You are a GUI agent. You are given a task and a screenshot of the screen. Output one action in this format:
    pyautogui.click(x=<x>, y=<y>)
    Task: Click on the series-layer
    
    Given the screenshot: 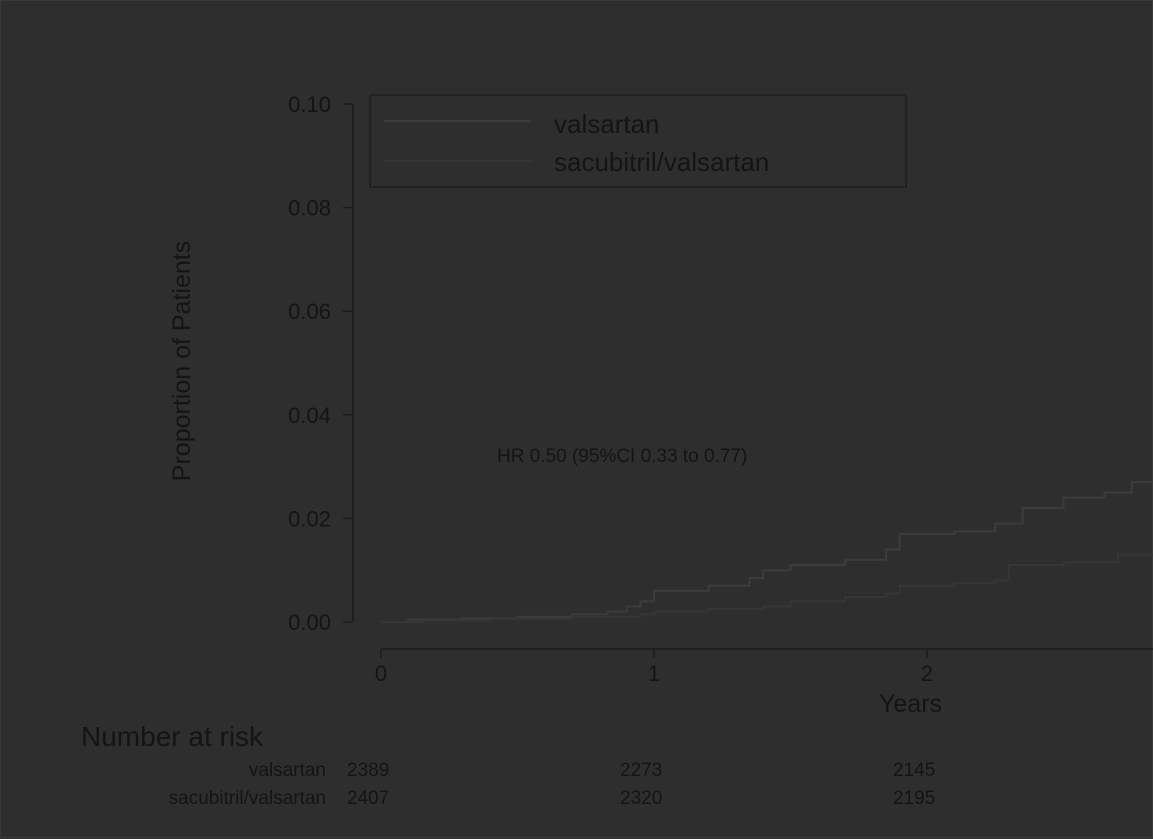 What is the action you would take?
    pyautogui.click(x=767, y=552)
    